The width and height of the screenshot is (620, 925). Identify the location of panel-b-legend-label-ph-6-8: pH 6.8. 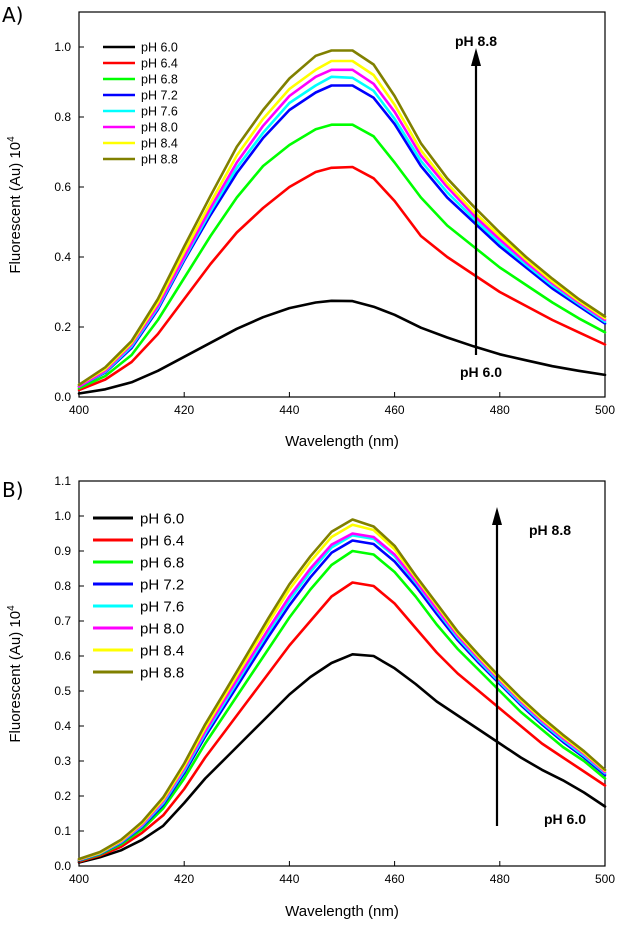
(162, 562).